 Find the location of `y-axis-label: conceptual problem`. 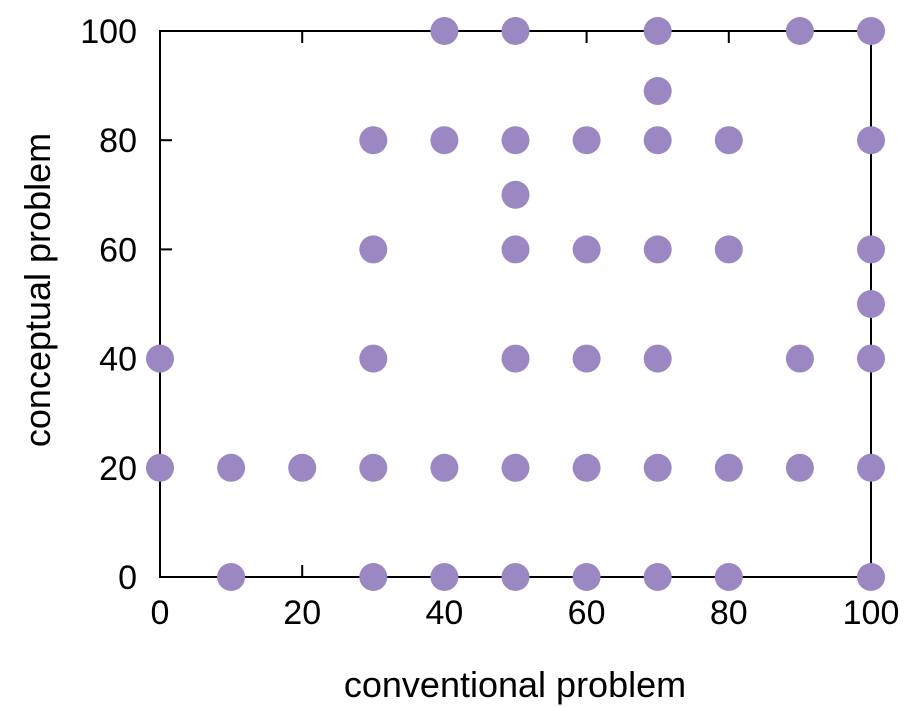

y-axis-label: conceptual problem is located at coordinates (37, 290).